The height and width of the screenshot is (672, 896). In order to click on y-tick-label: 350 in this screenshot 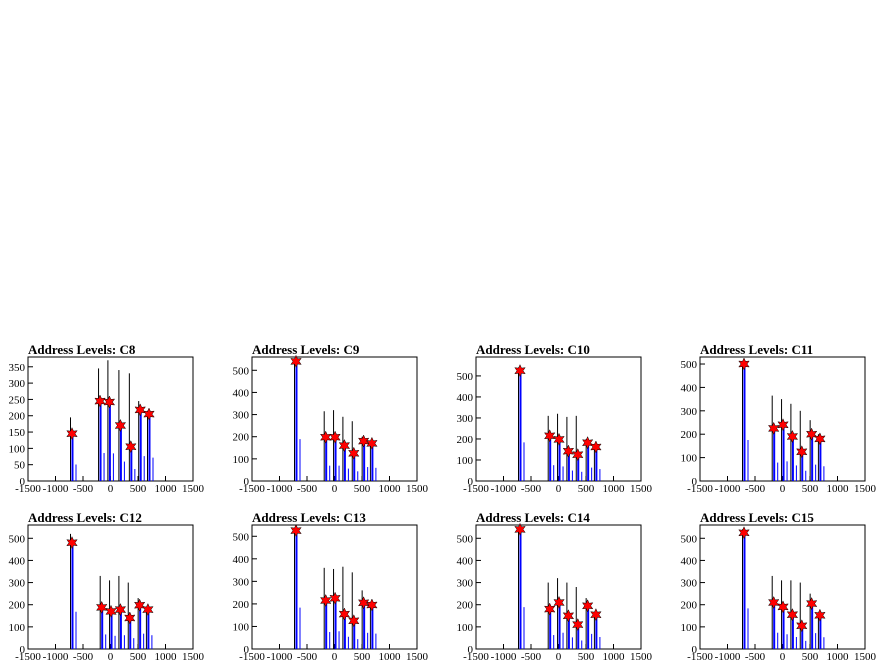, I will do `click(17, 368)`.